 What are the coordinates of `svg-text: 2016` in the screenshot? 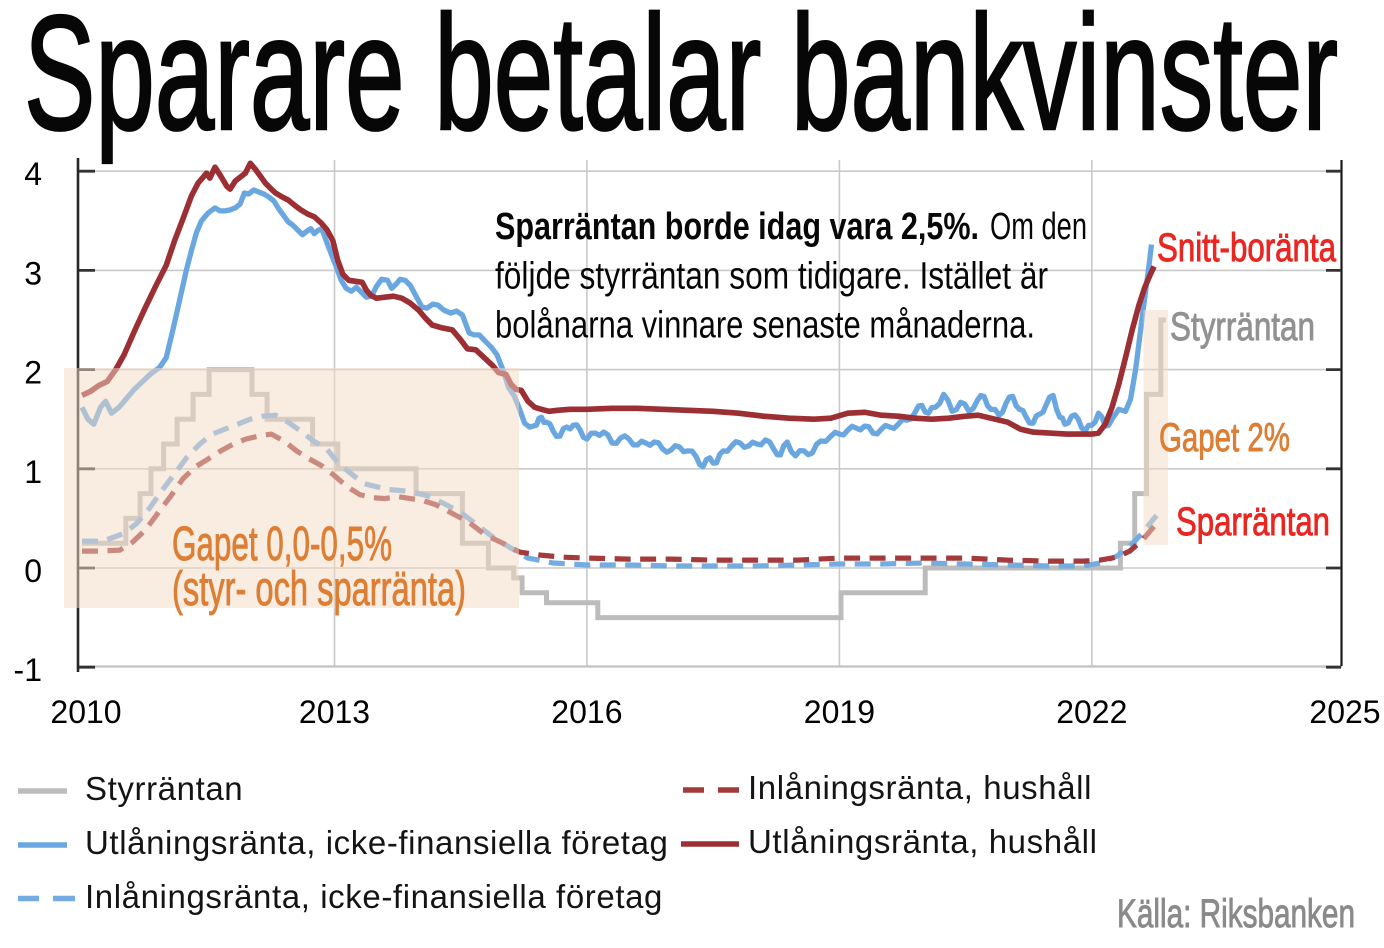 It's located at (586, 712).